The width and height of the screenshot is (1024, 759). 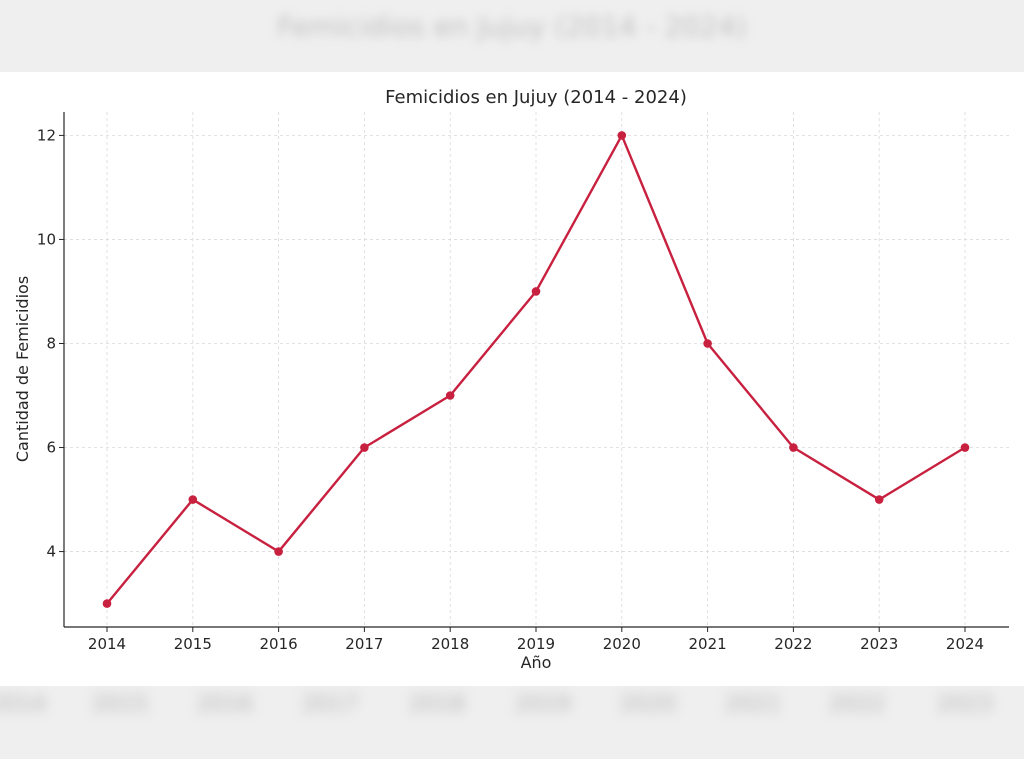 I want to click on blurred-tick: 2016, so click(x=225, y=704).